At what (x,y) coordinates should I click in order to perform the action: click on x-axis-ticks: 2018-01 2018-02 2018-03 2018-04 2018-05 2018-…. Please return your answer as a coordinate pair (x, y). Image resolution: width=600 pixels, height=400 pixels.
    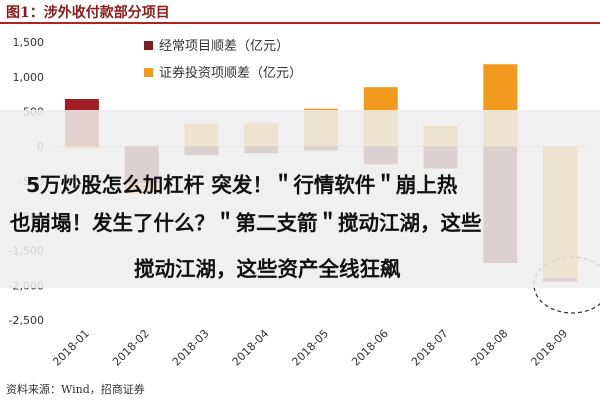
    Looking at the image, I should click on (310, 348).